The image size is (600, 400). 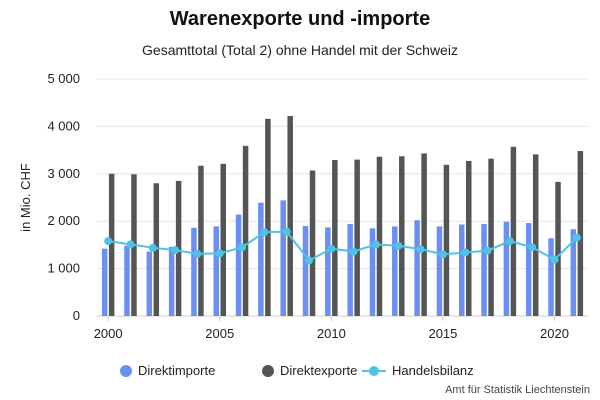 What do you see at coordinates (177, 370) in the screenshot?
I see `legend-label-imports: Direktimporte` at bounding box center [177, 370].